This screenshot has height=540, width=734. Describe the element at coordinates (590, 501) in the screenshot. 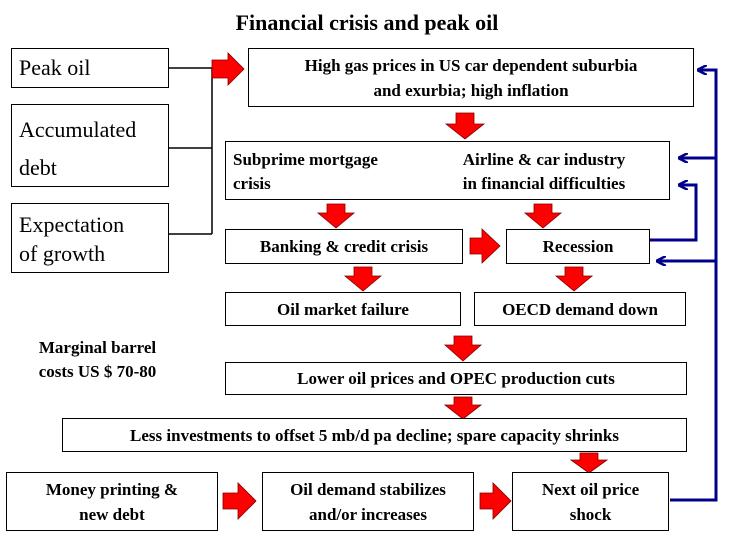

I see `box-next-oil-price-shock: Next oil price shock` at that location.